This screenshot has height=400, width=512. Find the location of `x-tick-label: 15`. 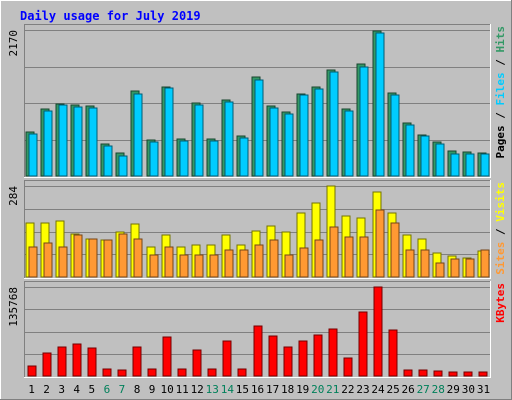

x-tick-label: 15 is located at coordinates (242, 389).